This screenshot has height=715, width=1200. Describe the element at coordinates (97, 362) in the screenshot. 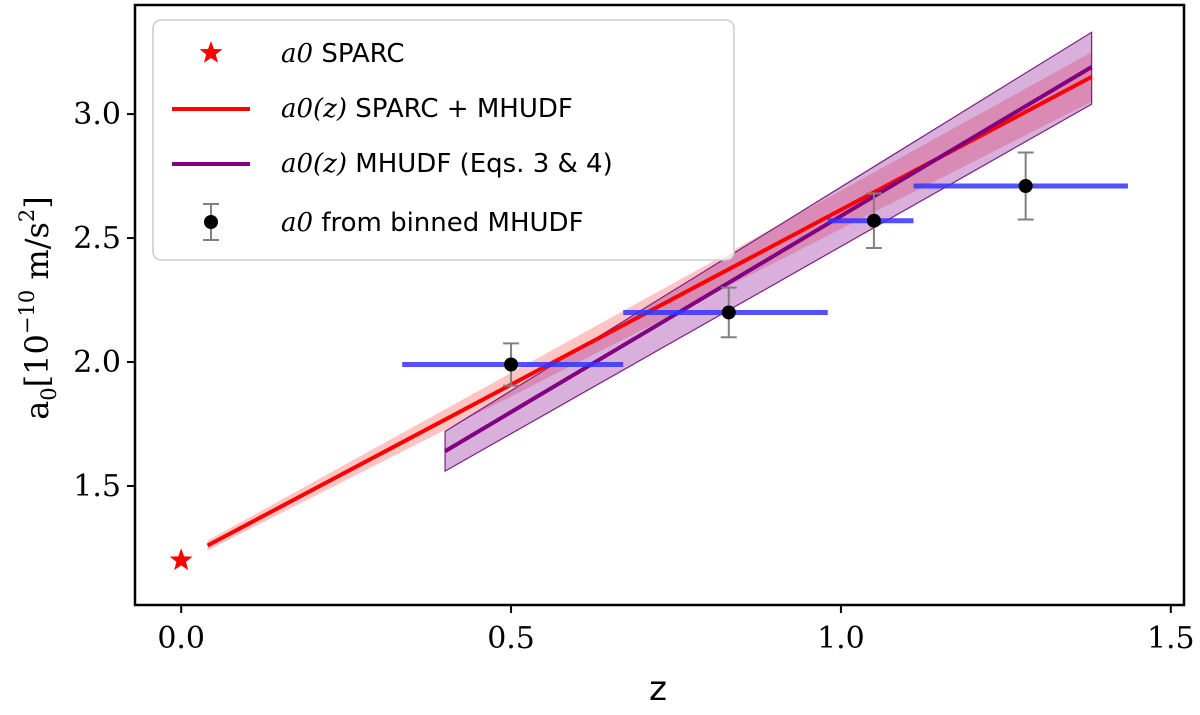

I see `y-tick-label: 2.0` at that location.